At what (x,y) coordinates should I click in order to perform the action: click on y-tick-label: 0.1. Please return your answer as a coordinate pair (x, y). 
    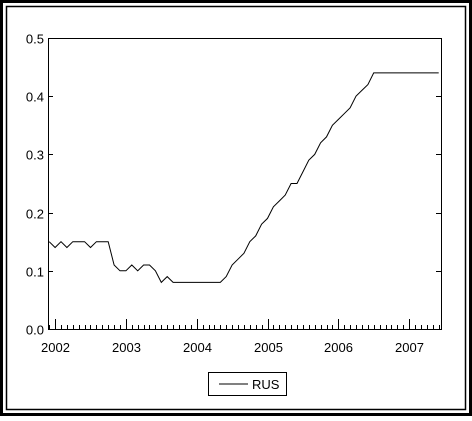
    Looking at the image, I should click on (35, 272).